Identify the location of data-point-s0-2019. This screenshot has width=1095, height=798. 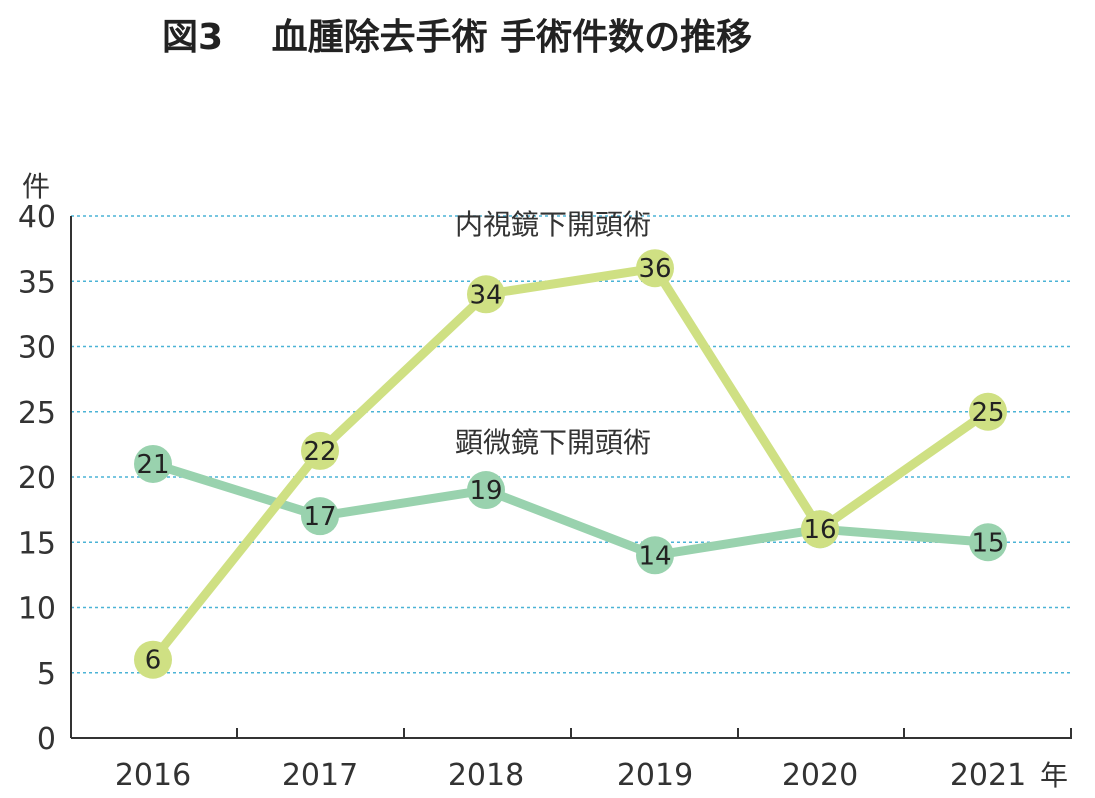
(655, 268).